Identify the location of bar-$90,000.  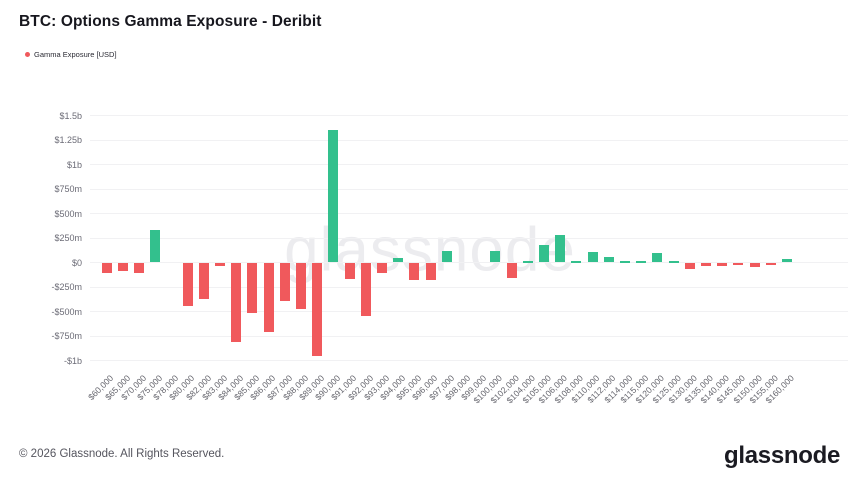
(333, 196).